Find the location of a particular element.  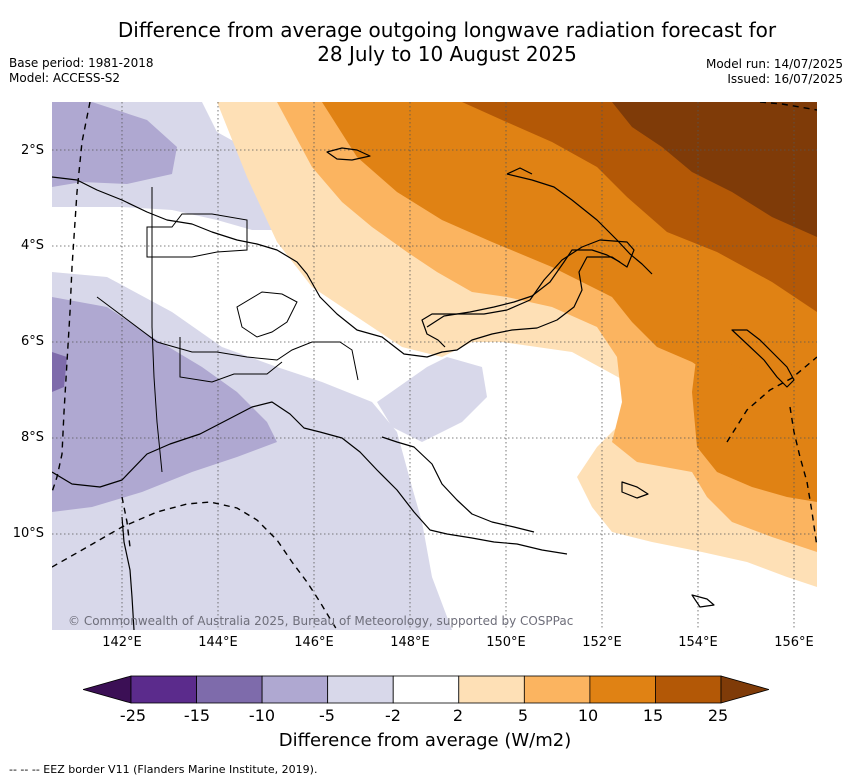

model-name: Model: ACCESS-S2 is located at coordinates (65, 78).